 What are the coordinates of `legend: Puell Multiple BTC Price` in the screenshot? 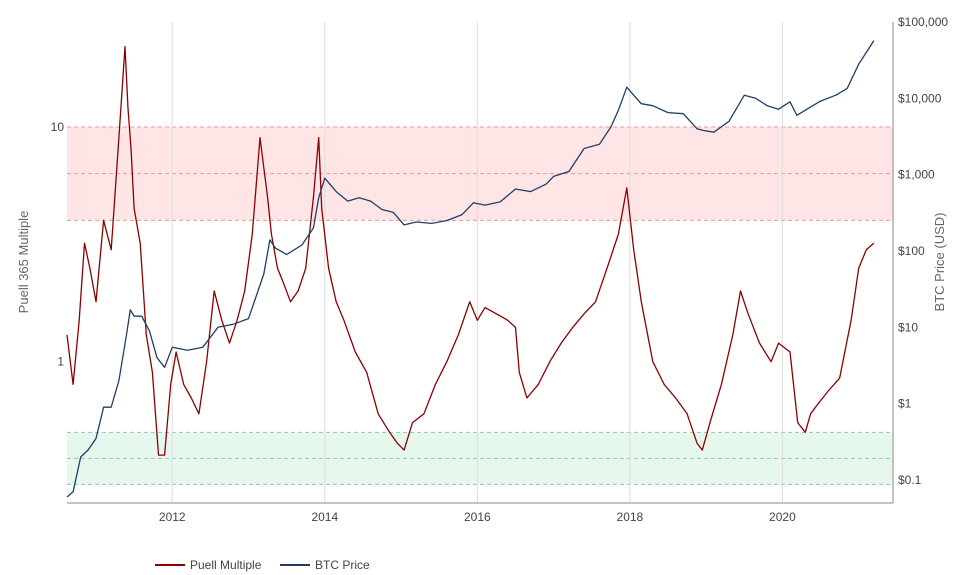 It's located at (262, 565).